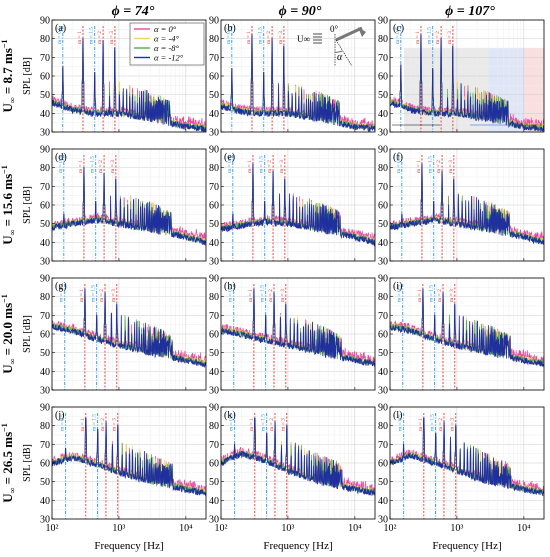  What do you see at coordinates (7, 72) in the screenshot?
I see `row-title-value: = 8.7 ms` at bounding box center [7, 72].